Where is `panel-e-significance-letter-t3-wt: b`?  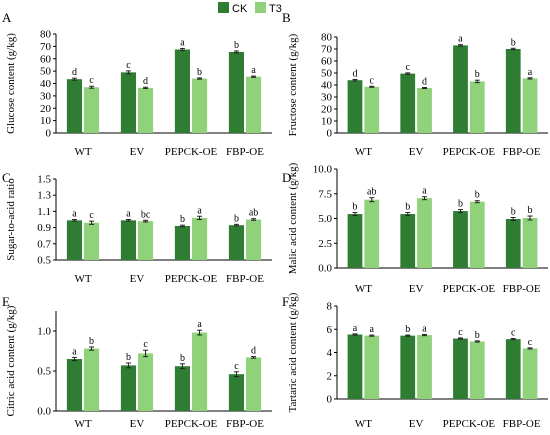
panel-e-significance-letter-t3-wt: b is located at coordinates (91, 341).